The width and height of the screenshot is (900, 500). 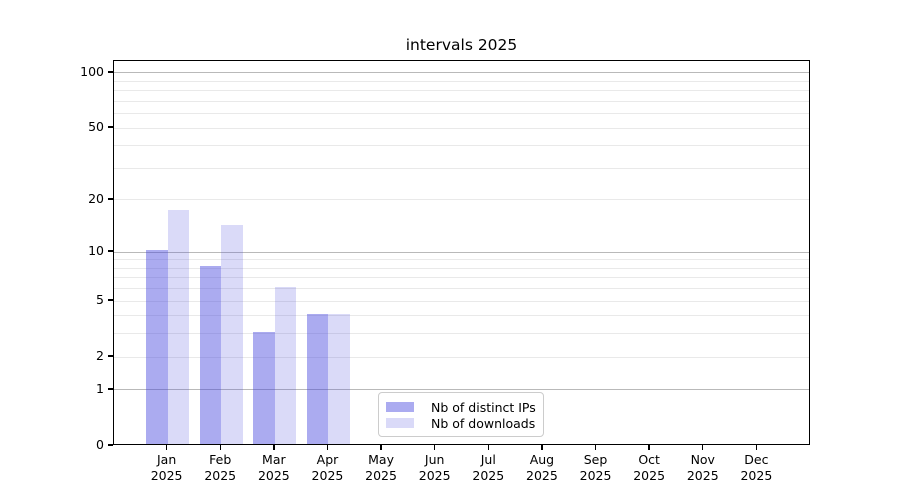 I want to click on month-name: Mar, so click(x=274, y=459).